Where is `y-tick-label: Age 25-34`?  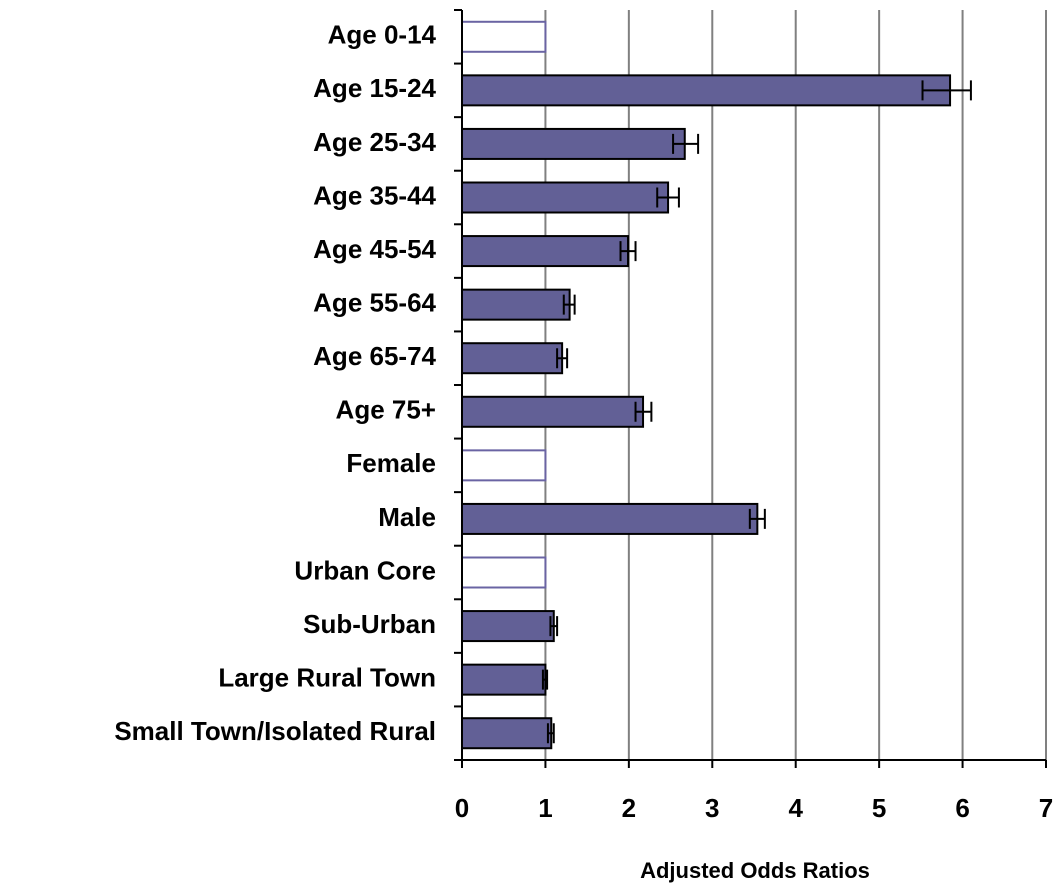
y-tick-label: Age 25-34 is located at coordinates (374, 142).